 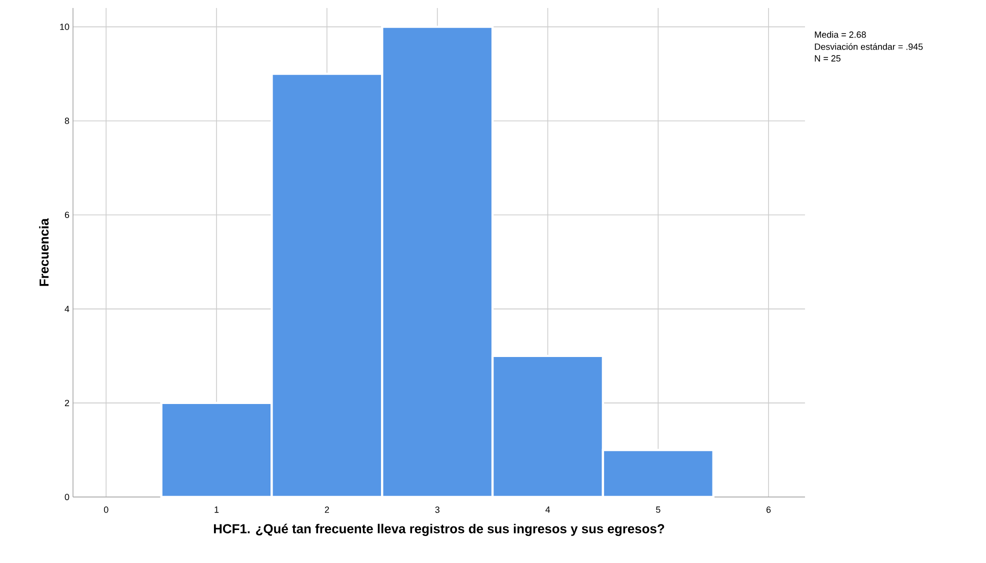 What do you see at coordinates (840, 34) in the screenshot?
I see `text: Media = 2.68` at bounding box center [840, 34].